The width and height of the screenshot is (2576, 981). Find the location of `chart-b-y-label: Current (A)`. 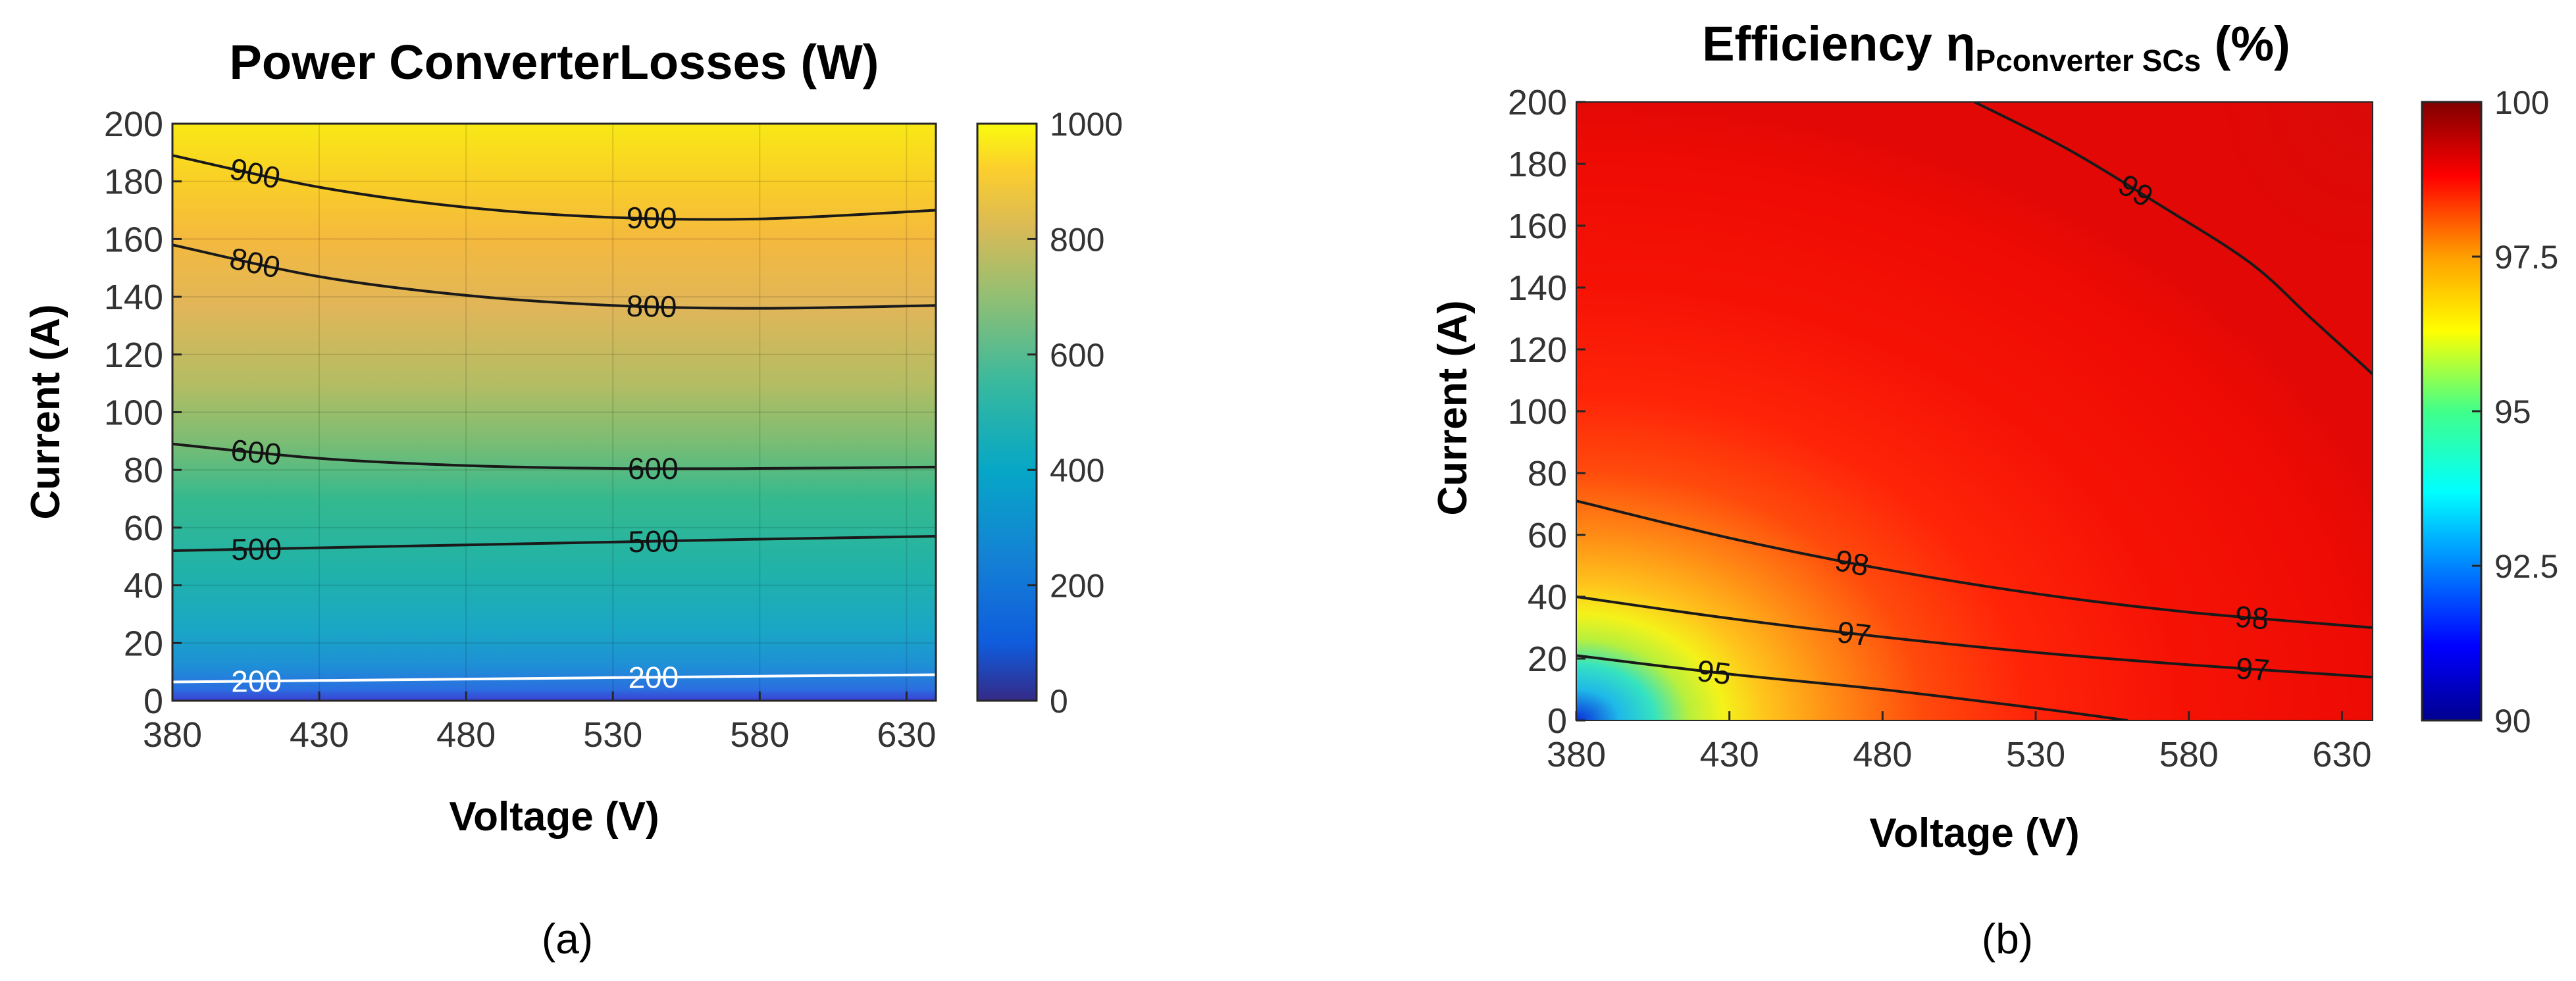

chart-b-y-label: Current (A) is located at coordinates (1453, 407).